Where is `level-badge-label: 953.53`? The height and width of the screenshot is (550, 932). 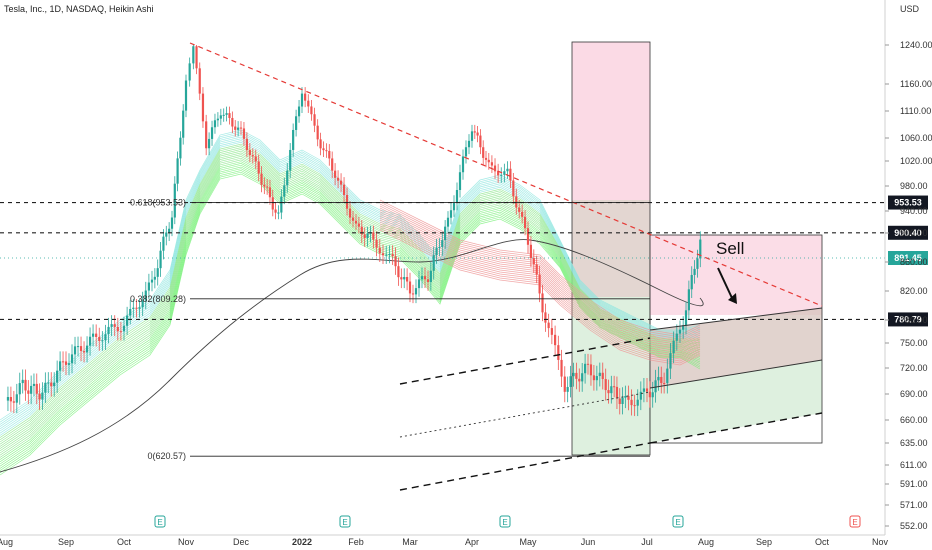
level-badge-label: 953.53 is located at coordinates (908, 203).